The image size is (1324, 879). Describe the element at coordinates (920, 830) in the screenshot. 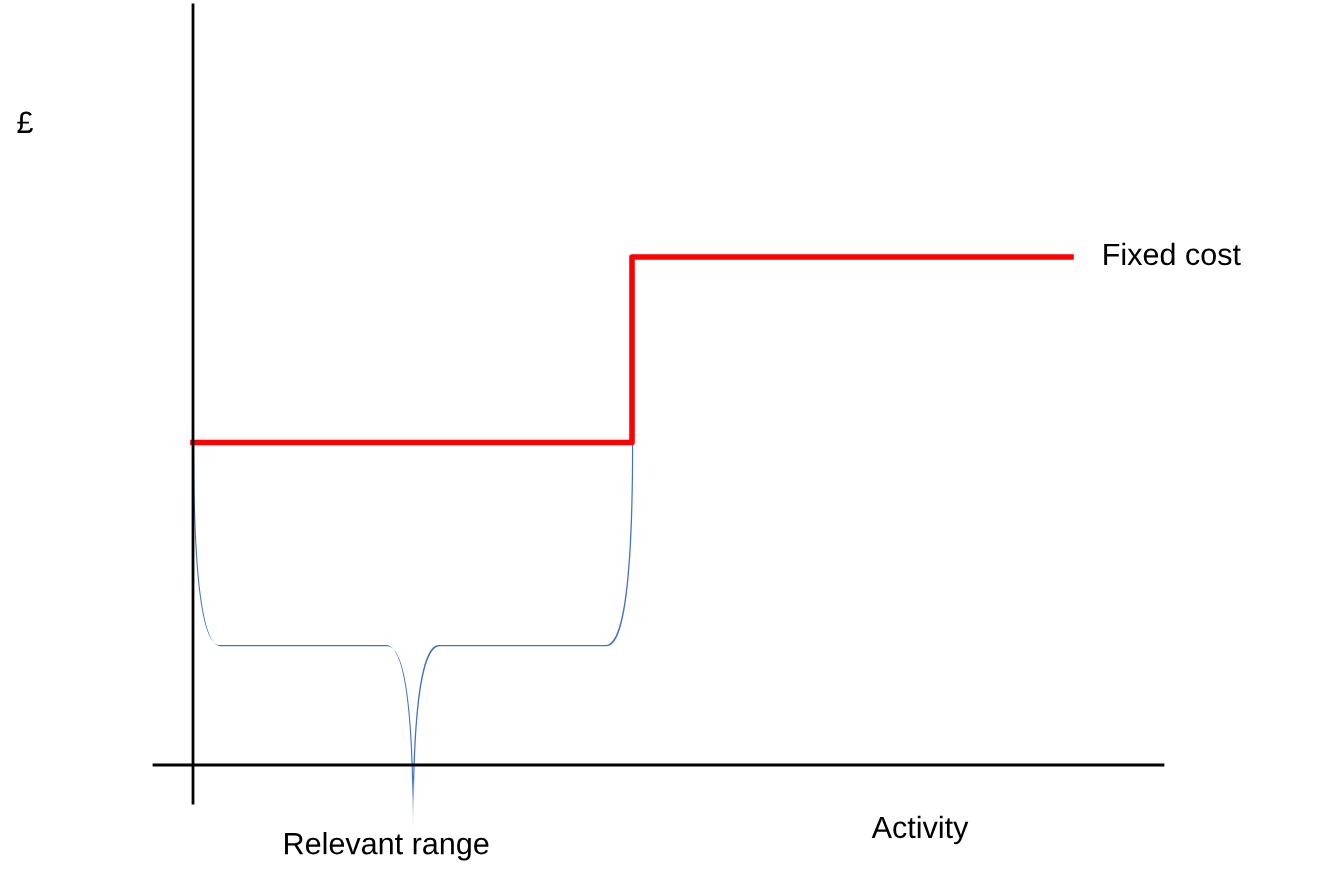

I see `x-axis-title: Activity` at that location.